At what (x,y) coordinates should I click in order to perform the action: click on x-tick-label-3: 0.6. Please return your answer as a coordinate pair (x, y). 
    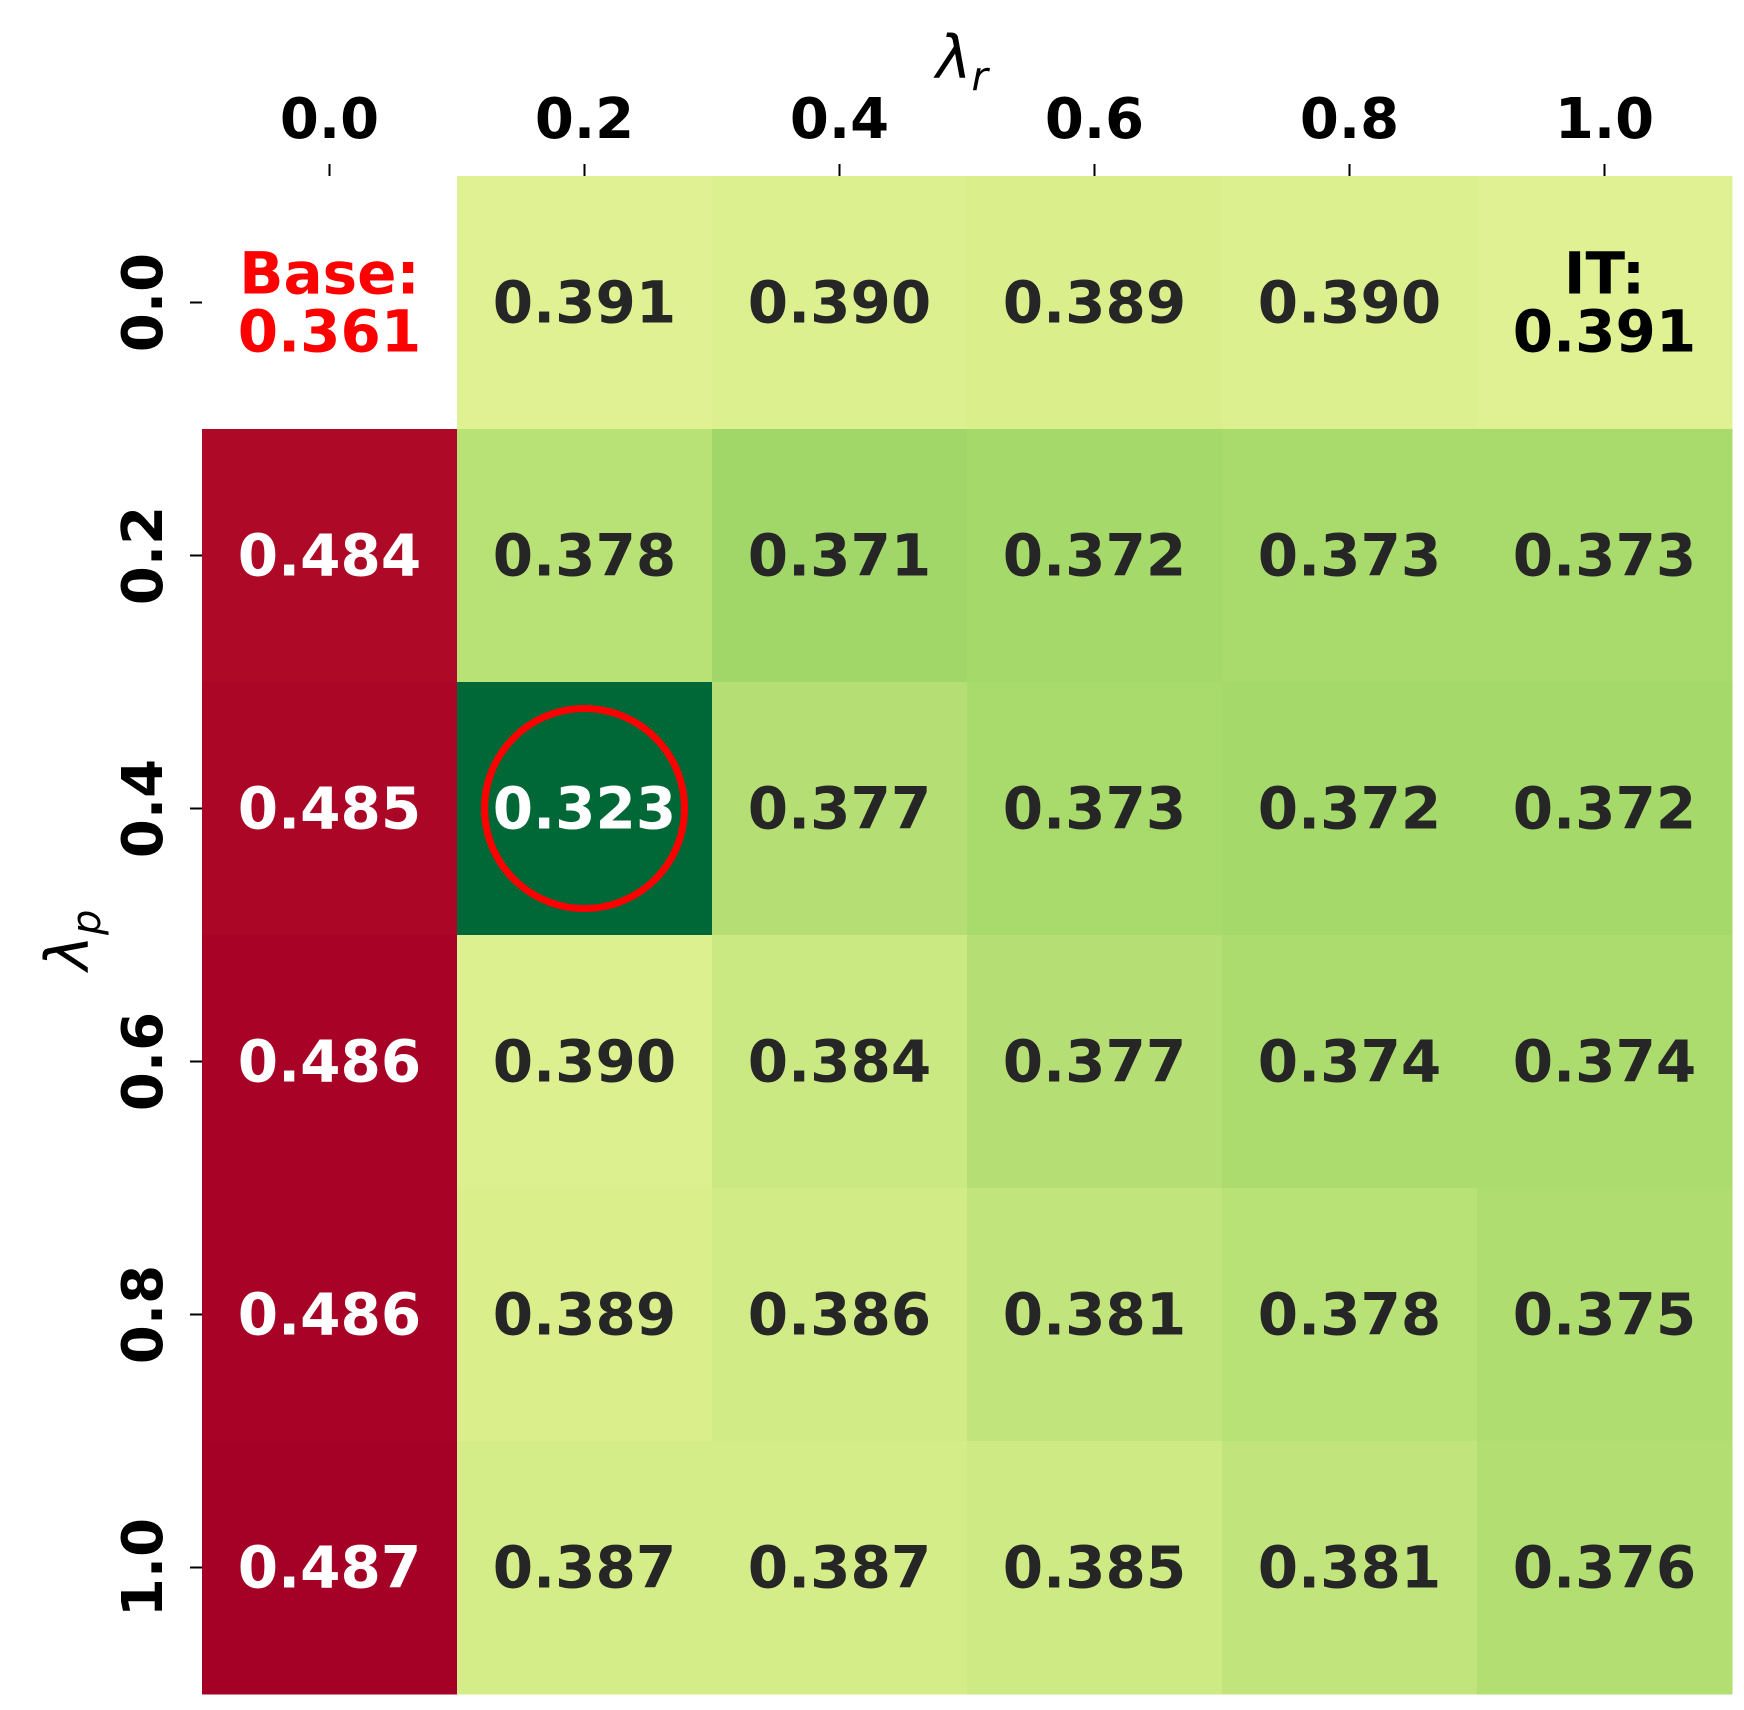
    Looking at the image, I should click on (1094, 119).